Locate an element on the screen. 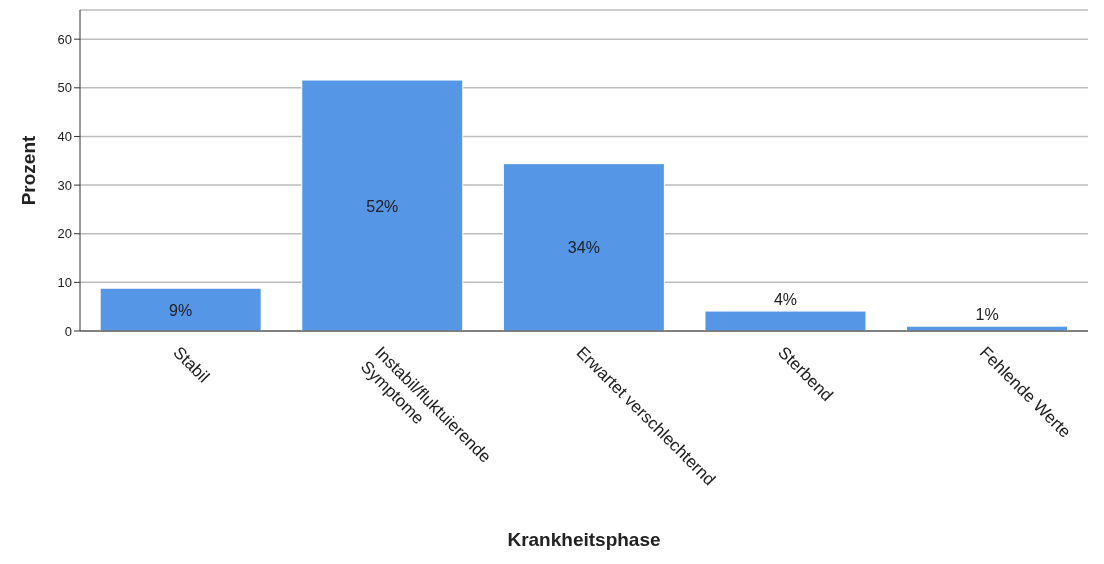  data-label: 9% is located at coordinates (181, 310).